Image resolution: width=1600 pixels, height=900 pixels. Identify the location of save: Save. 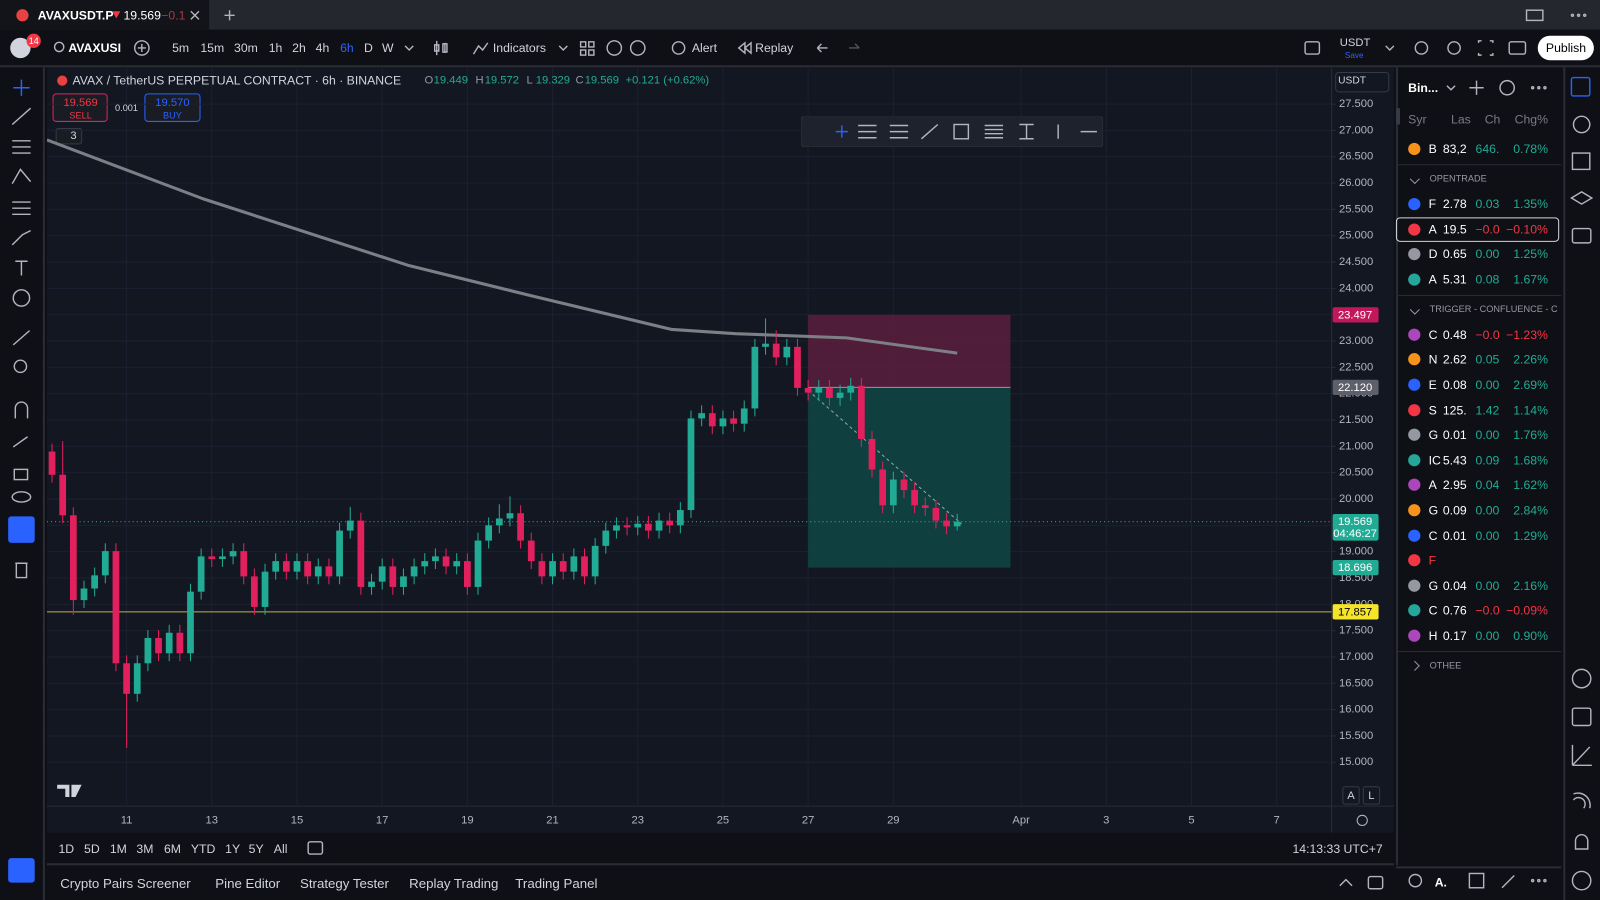
(1354, 56).